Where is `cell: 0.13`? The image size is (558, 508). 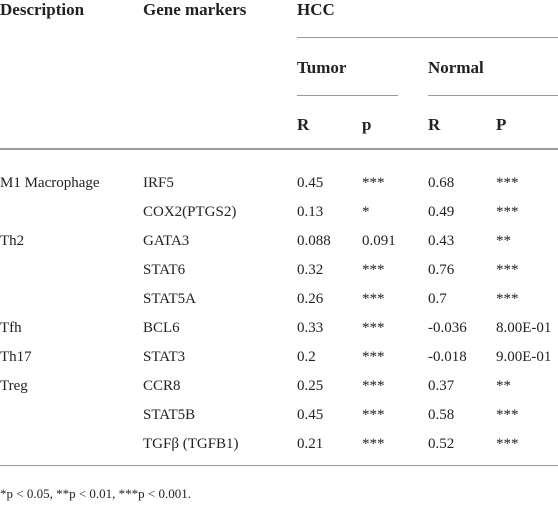 cell: 0.13 is located at coordinates (310, 212).